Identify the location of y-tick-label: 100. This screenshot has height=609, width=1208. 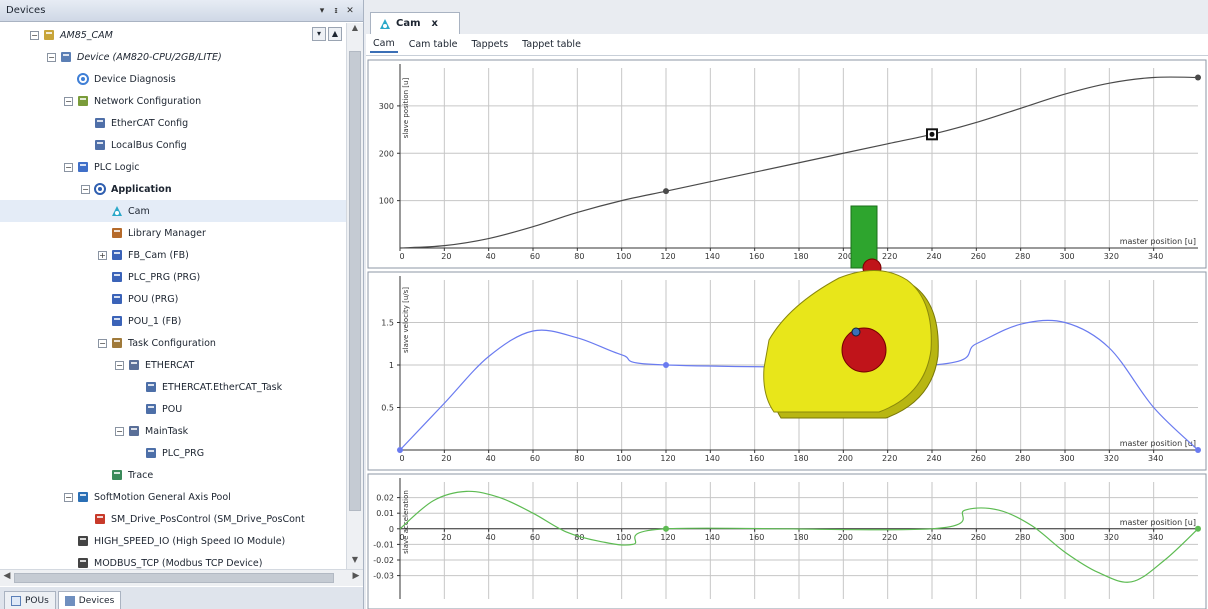
(386, 201).